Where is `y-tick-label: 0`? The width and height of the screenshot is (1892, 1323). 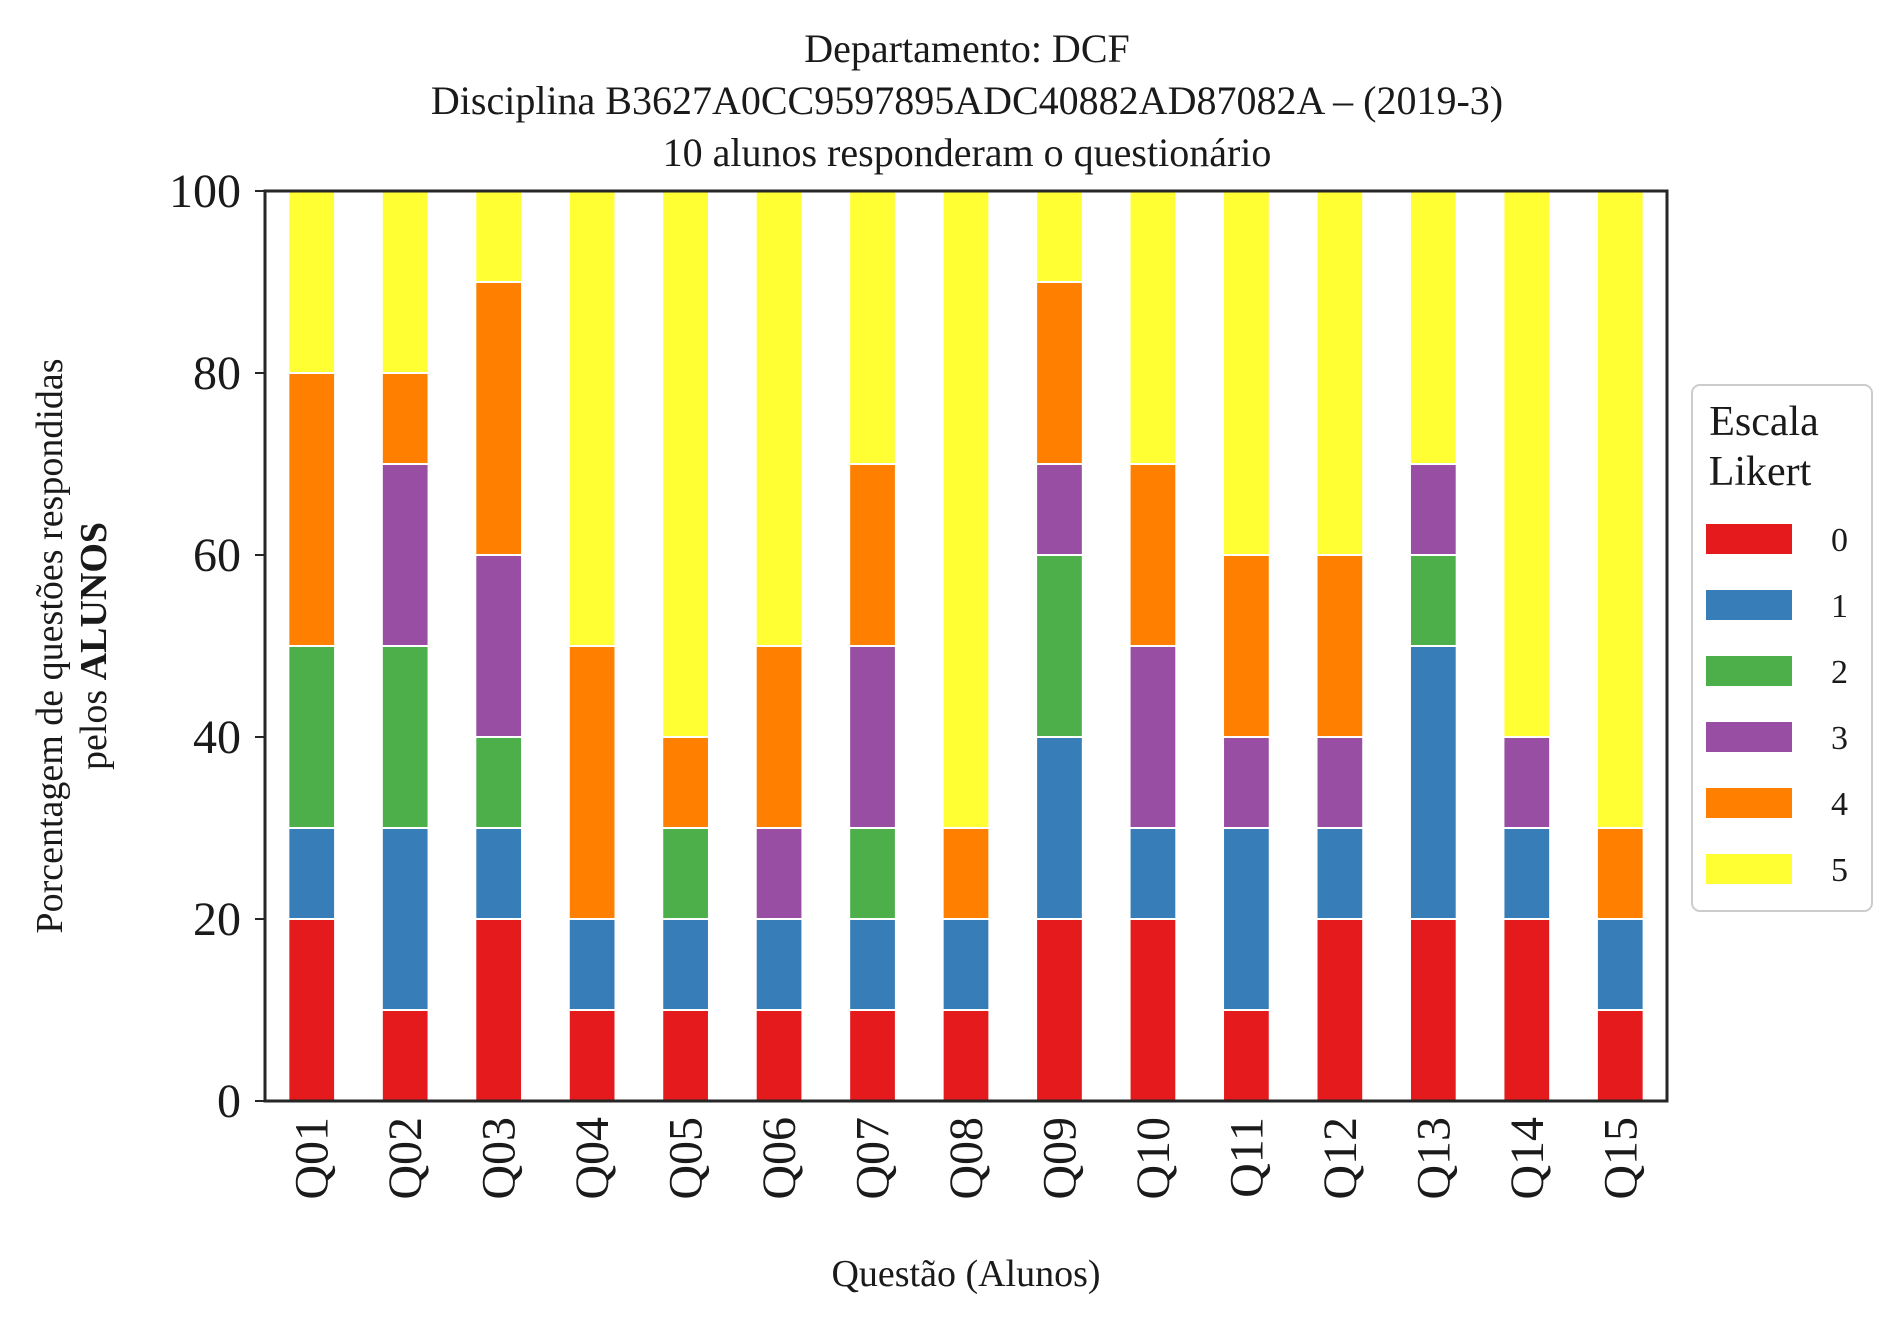 y-tick-label: 0 is located at coordinates (229, 1101).